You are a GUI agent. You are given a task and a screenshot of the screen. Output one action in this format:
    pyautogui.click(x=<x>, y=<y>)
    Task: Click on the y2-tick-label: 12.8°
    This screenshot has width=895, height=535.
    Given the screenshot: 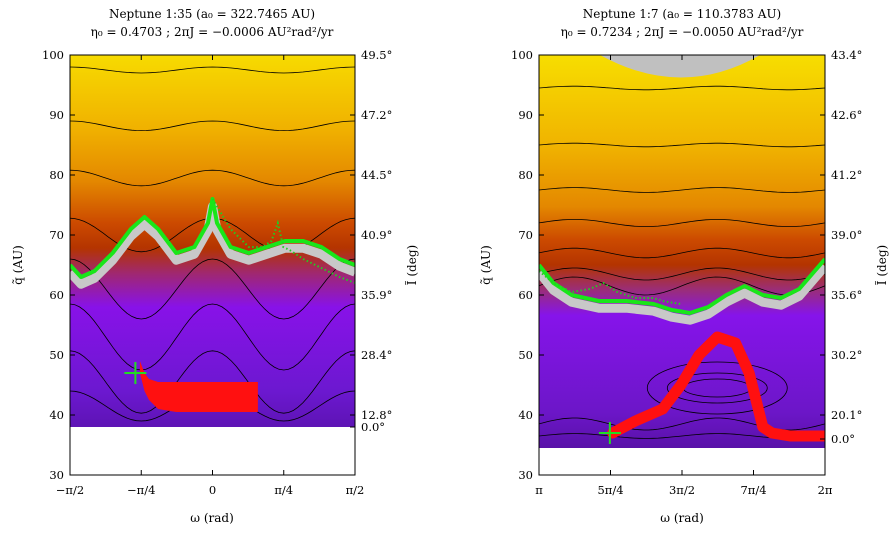 What is the action you would take?
    pyautogui.click(x=376, y=415)
    